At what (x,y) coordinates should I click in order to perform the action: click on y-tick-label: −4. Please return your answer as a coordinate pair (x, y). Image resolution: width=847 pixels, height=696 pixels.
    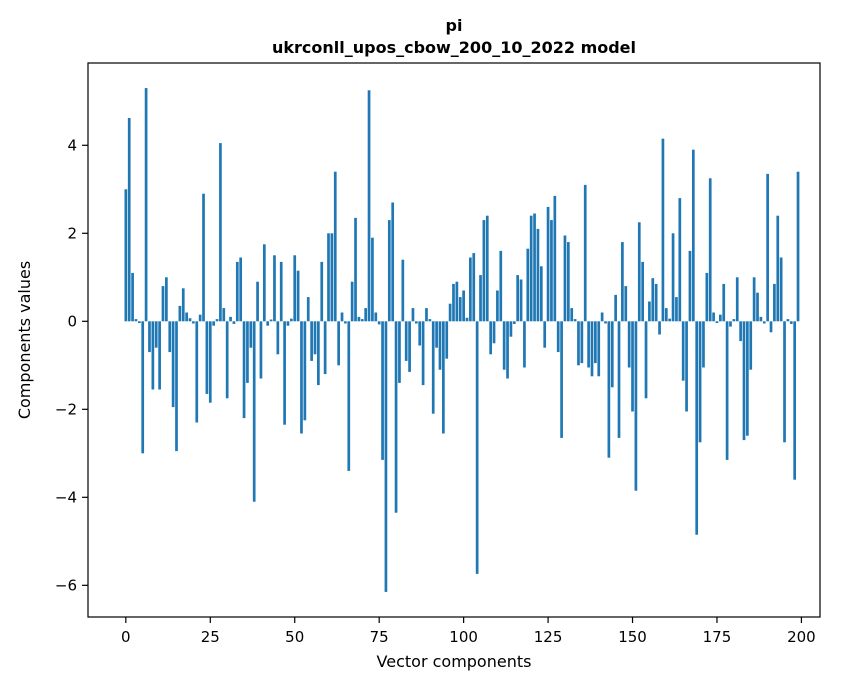
    Looking at the image, I should click on (66, 497).